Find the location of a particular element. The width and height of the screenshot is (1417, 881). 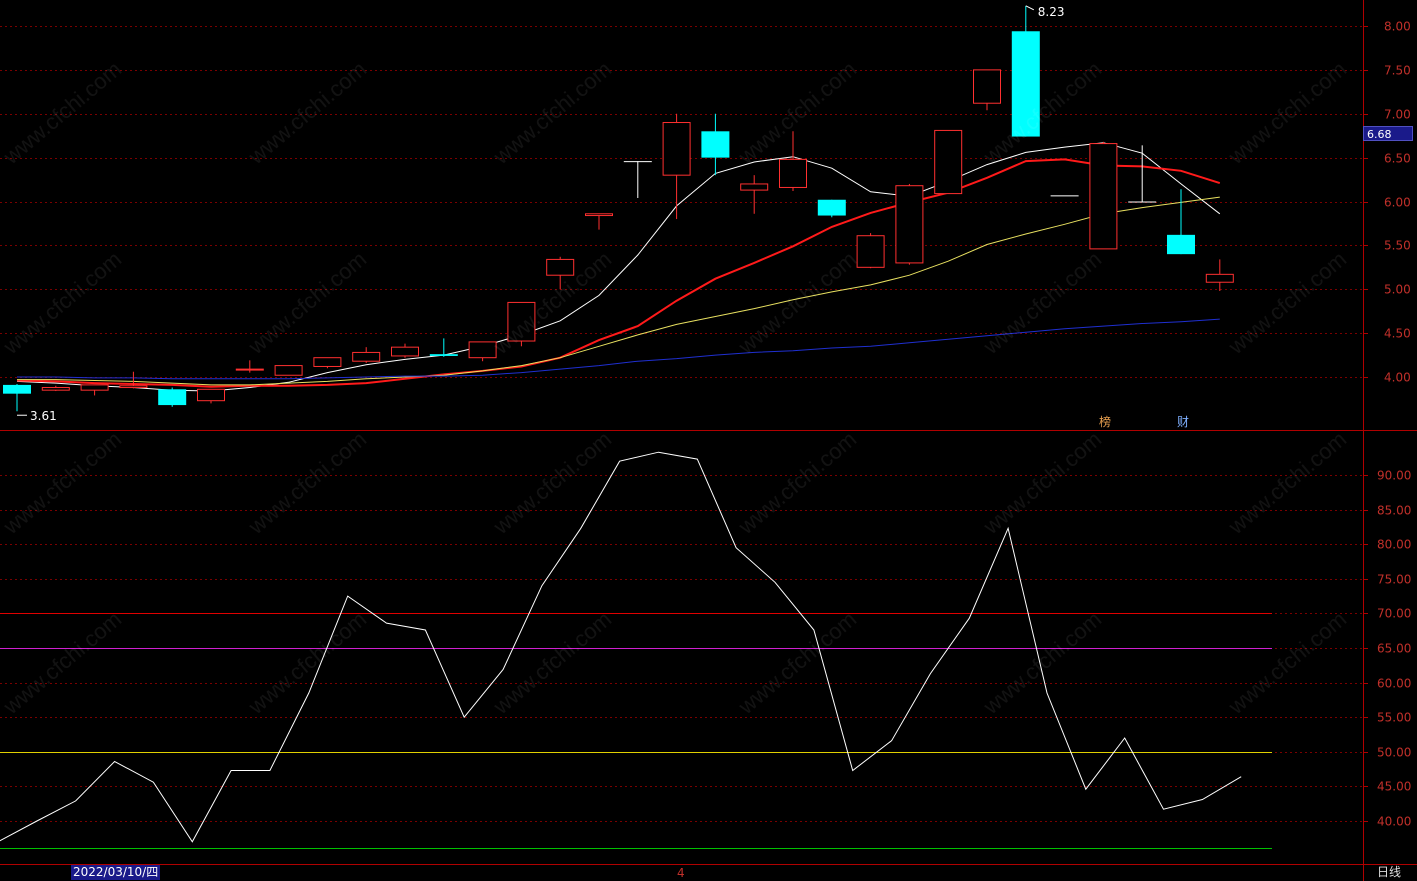

price-tick-label: 6.50 is located at coordinates (1397, 159).